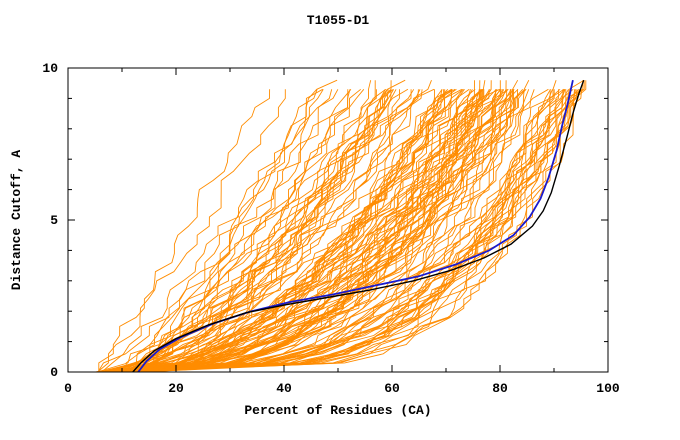 This screenshot has height=440, width=680. Describe the element at coordinates (16, 220) in the screenshot. I see `y-axis-label: Distance Cutoff, A` at that location.